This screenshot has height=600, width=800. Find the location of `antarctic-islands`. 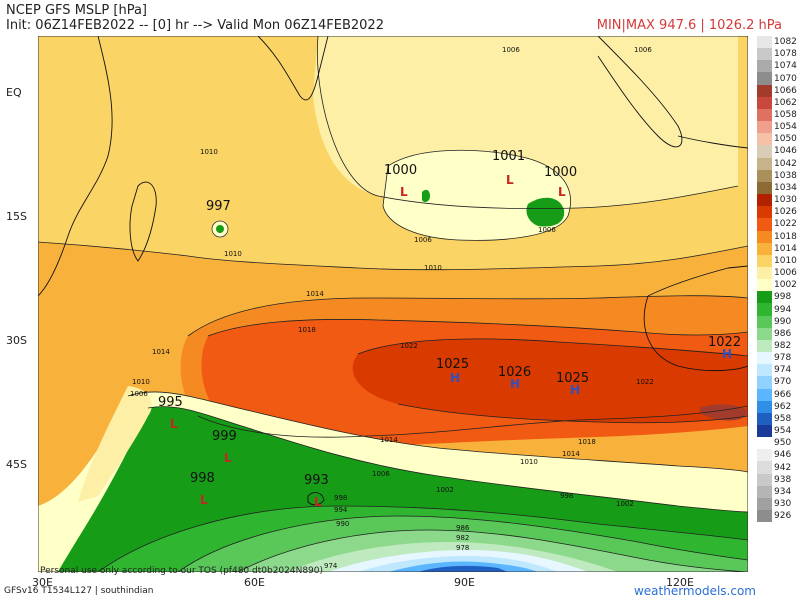

antarctic-islands is located at coordinates (316, 499).